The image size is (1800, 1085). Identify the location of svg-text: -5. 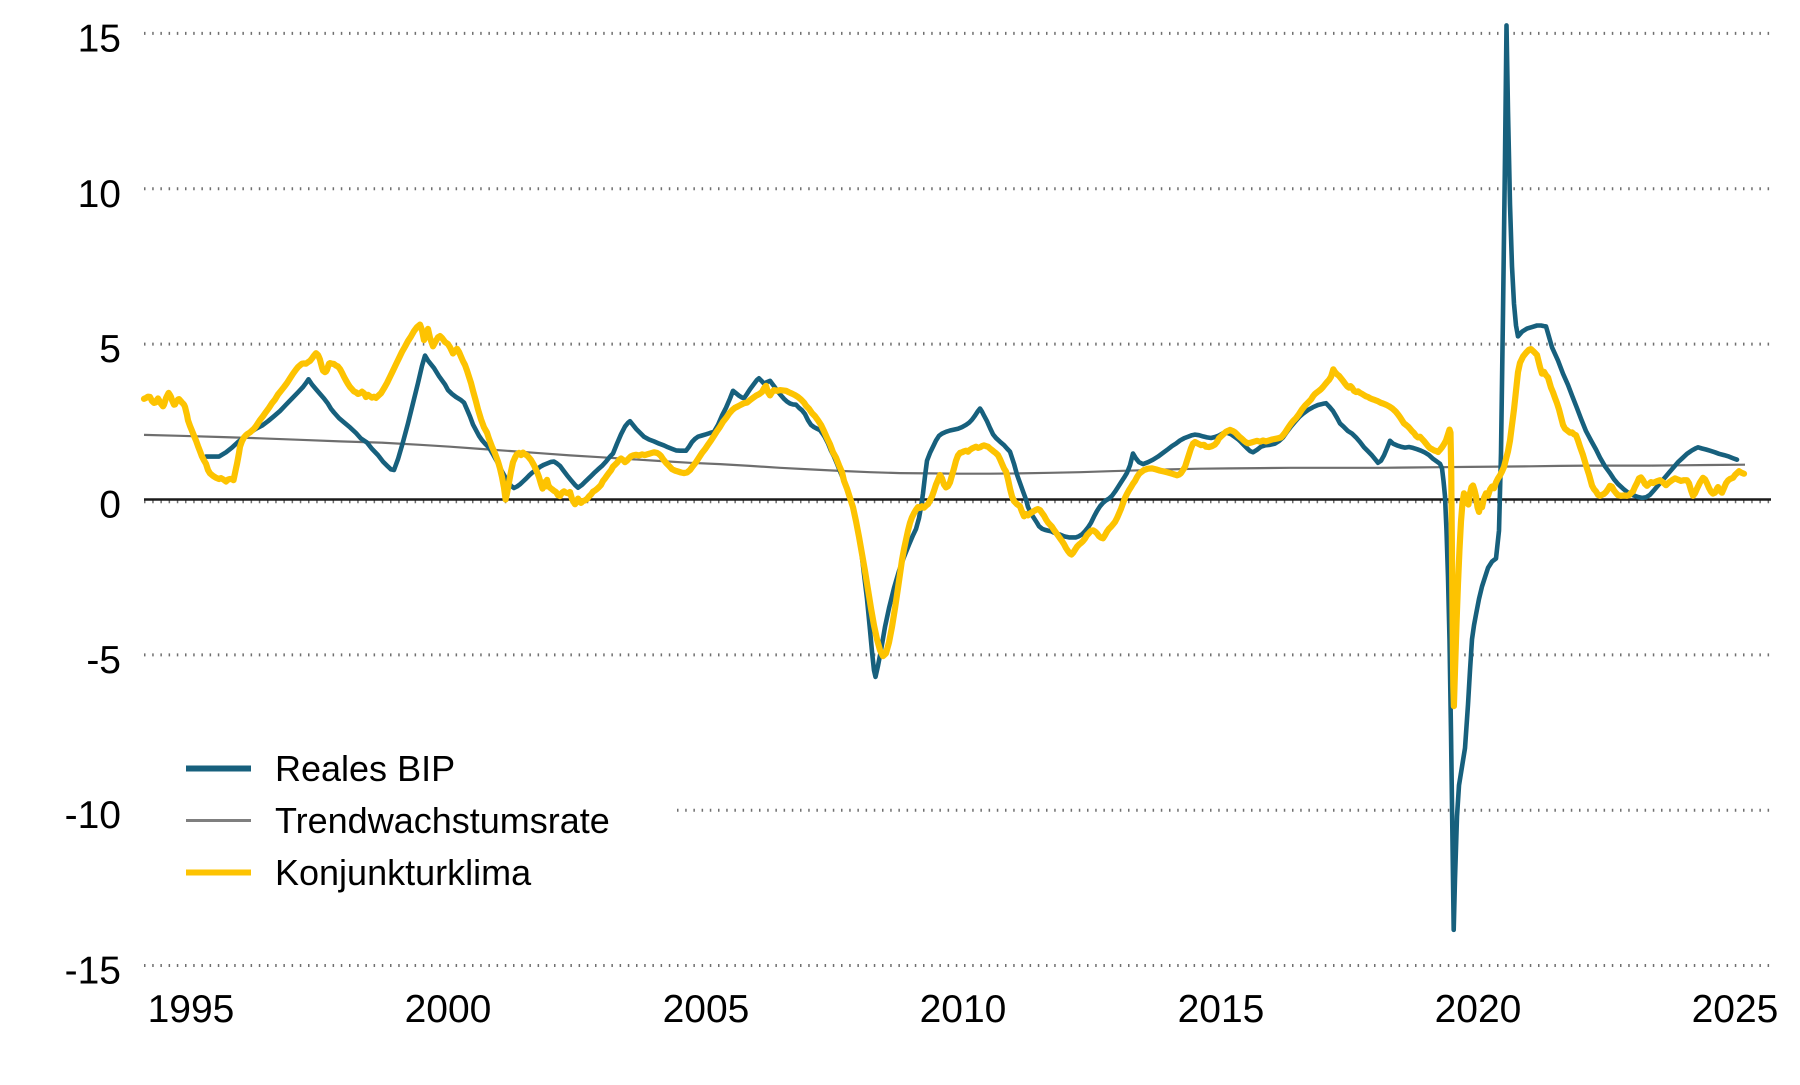
(103, 660).